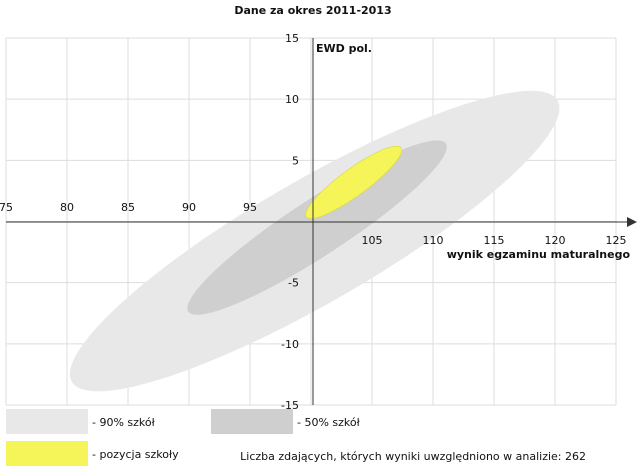  What do you see at coordinates (312, 10) in the screenshot?
I see `chart-title: Dane za okres 2011-2013` at bounding box center [312, 10].